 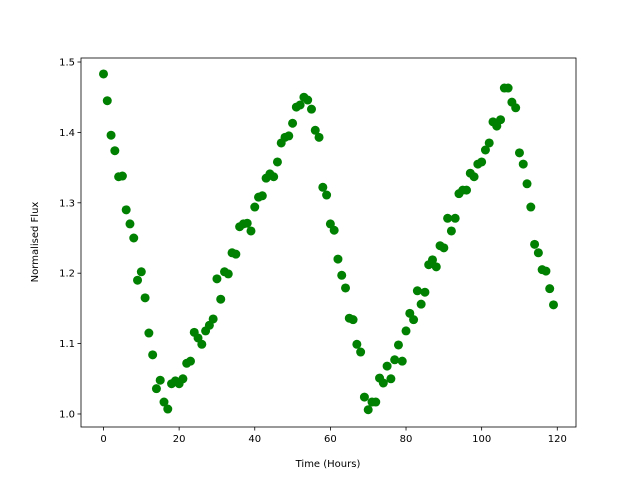 I want to click on x-tick-label: 0, so click(x=103, y=439).